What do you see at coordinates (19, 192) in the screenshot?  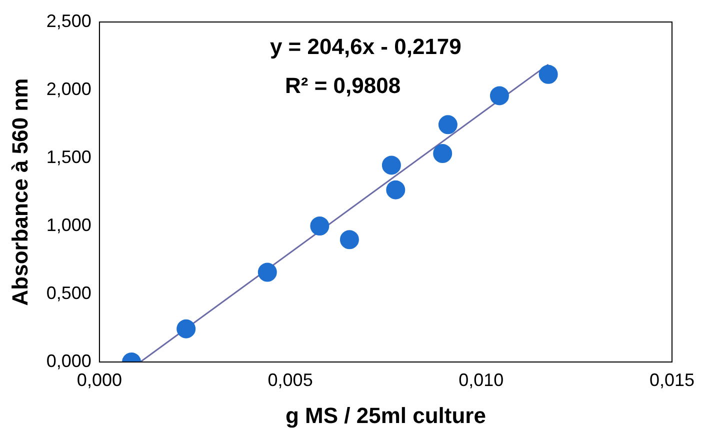 I see `y-axis-title: Absorbance à 560 nm` at bounding box center [19, 192].